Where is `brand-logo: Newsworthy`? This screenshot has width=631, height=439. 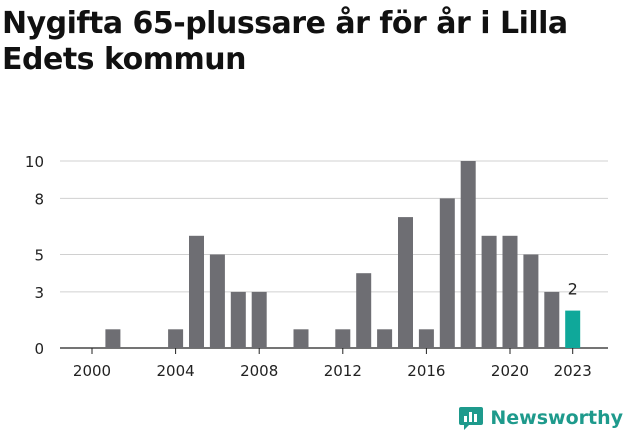
brand-logo: Newsworthy is located at coordinates (540, 418).